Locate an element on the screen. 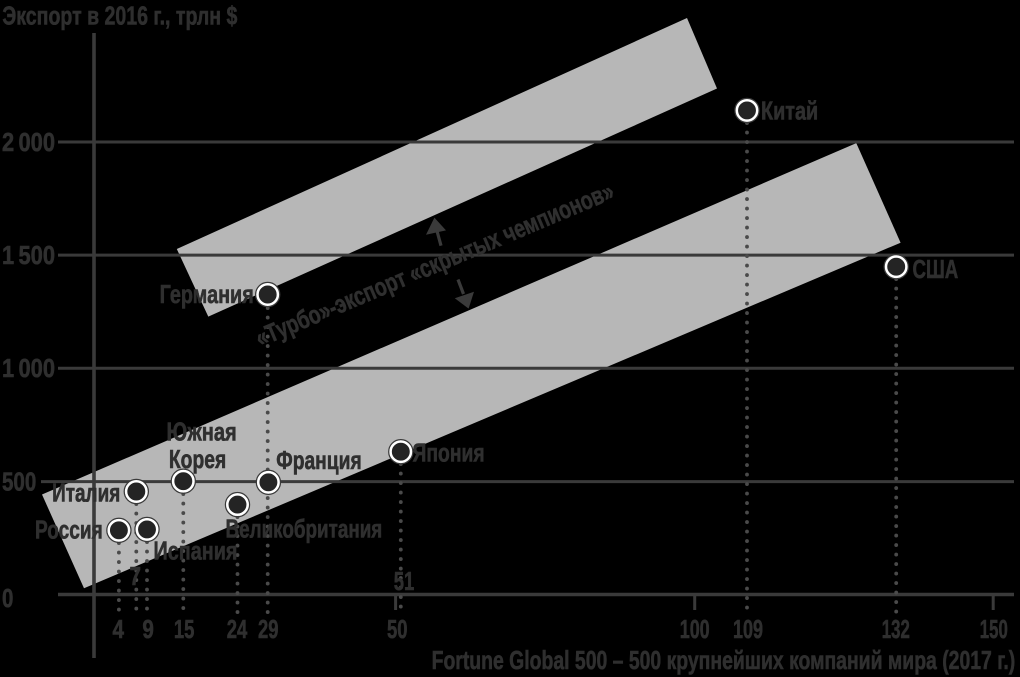 The height and width of the screenshot is (677, 1020). svg-text: 2 000 is located at coordinates (28, 142).